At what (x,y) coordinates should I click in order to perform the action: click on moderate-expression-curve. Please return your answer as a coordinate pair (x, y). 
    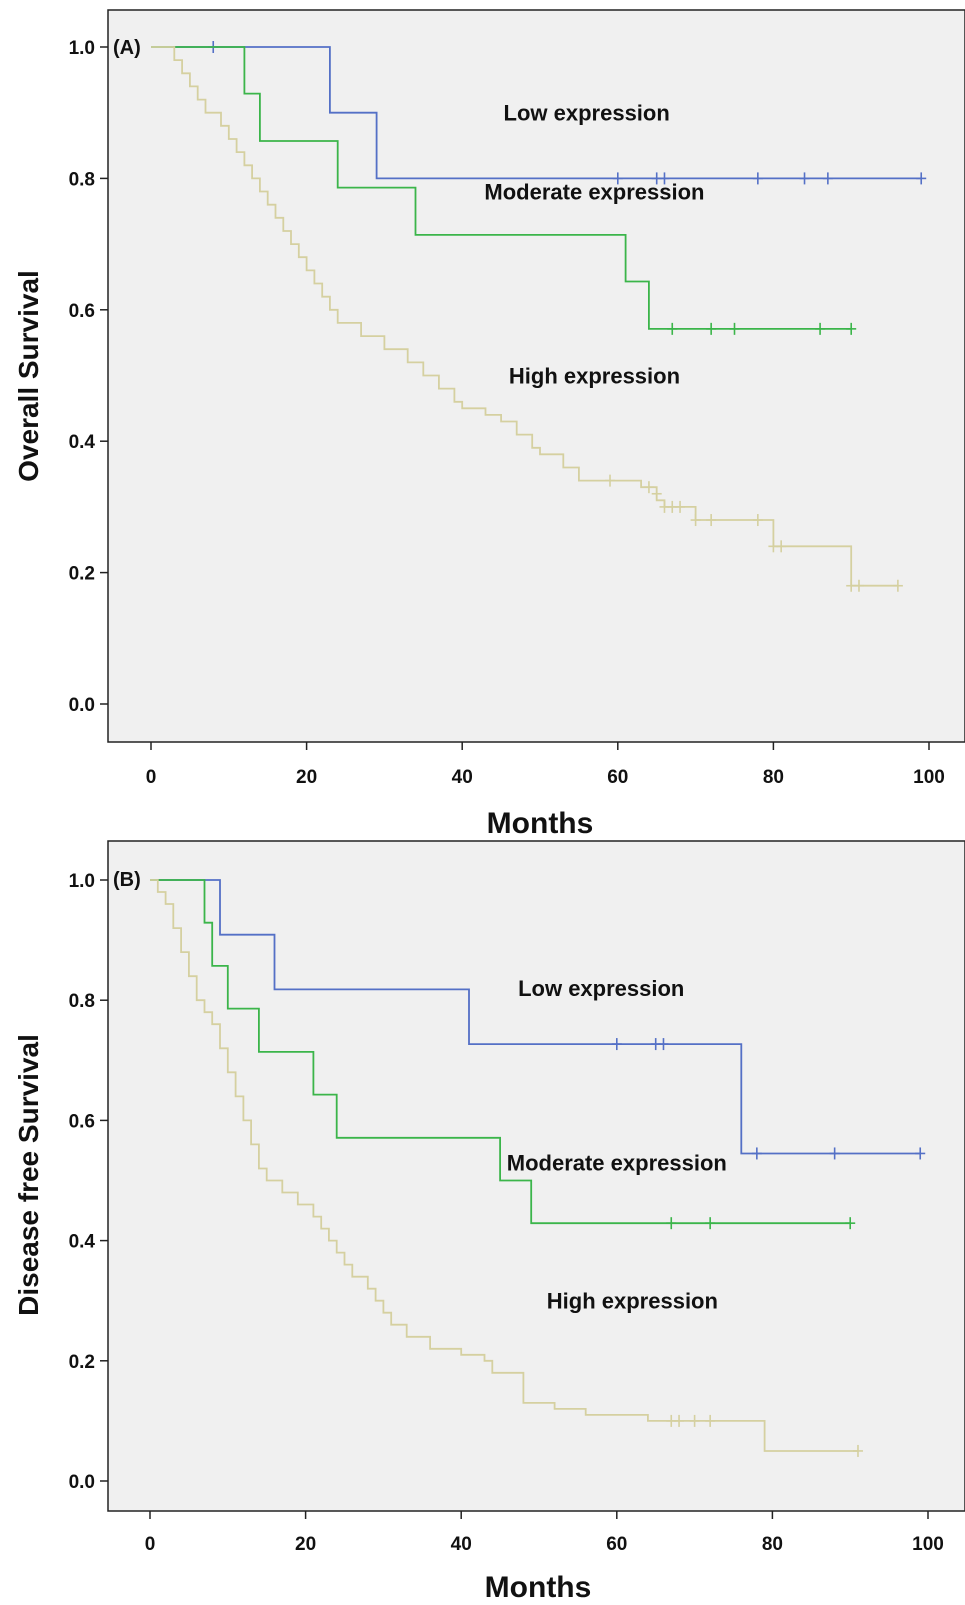
    Looking at the image, I should click on (501, 188).